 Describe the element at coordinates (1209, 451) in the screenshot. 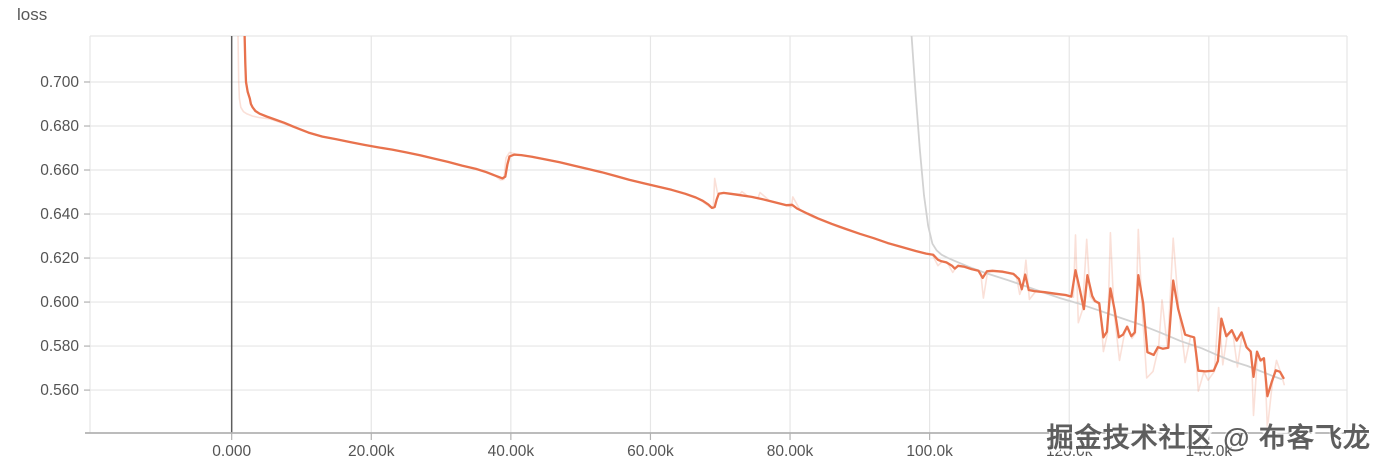

I see `x-tick-label: 140.0k` at that location.